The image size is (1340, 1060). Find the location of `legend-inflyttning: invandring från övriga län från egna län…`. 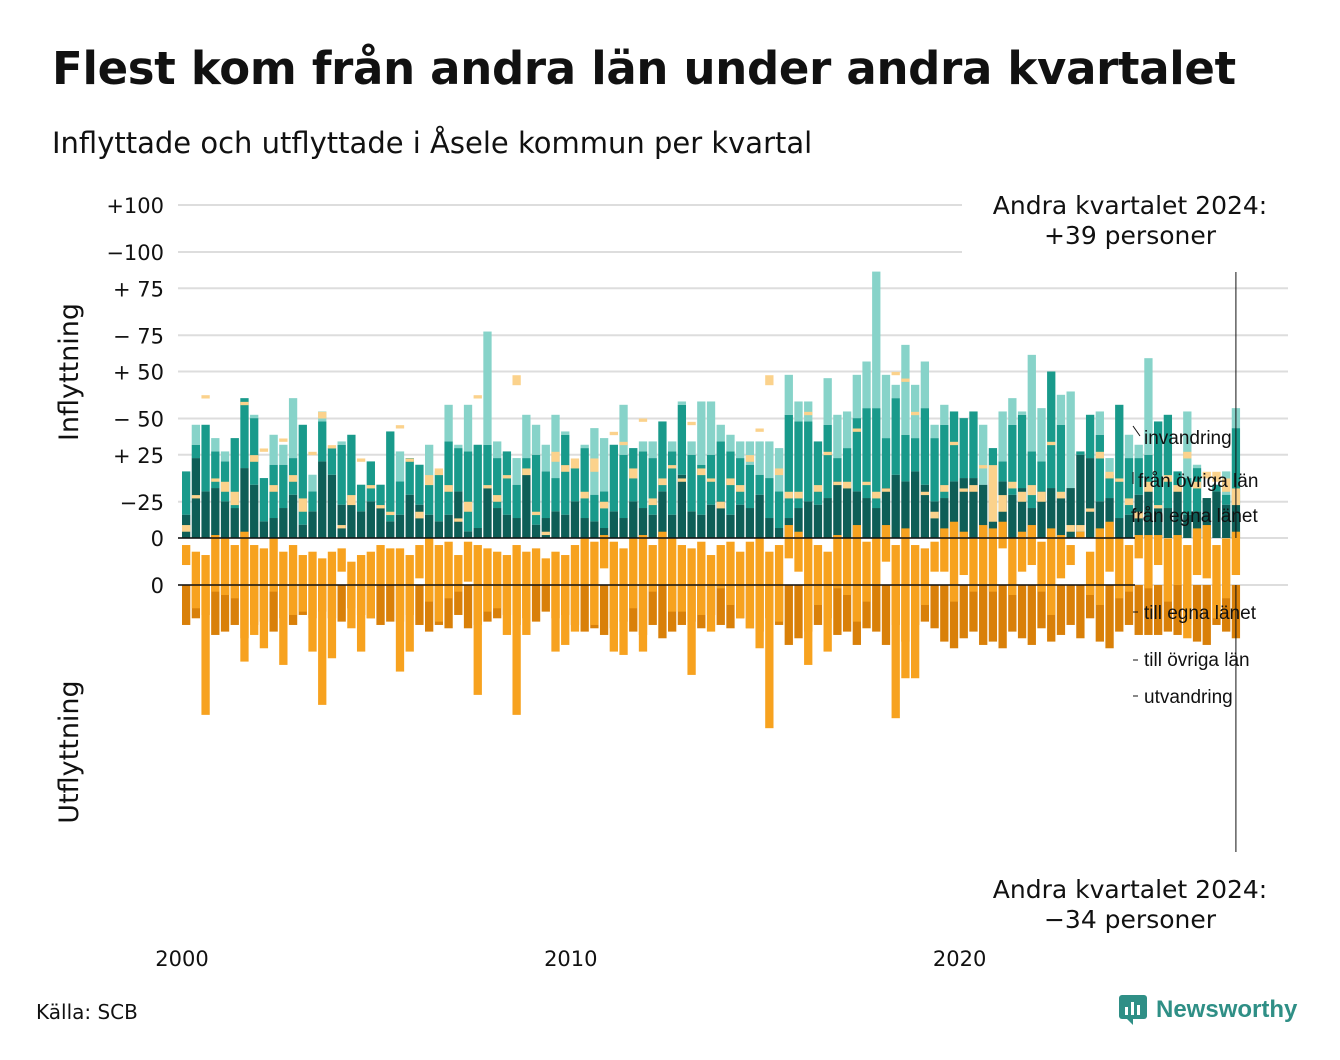

legend-inflyttning: invandring från övriga län från egna län… is located at coordinates (1194, 476).